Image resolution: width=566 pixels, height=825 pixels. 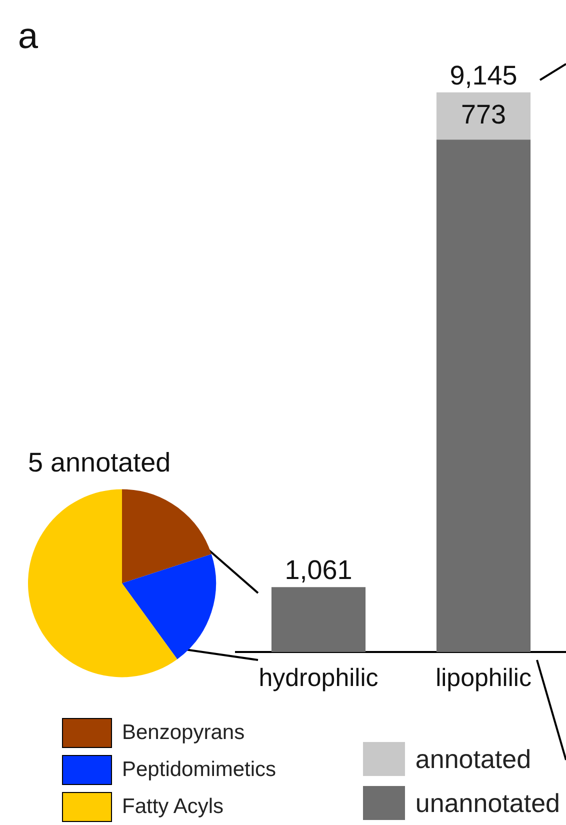 What do you see at coordinates (473, 759) in the screenshot?
I see `legend-label: annotated` at bounding box center [473, 759].